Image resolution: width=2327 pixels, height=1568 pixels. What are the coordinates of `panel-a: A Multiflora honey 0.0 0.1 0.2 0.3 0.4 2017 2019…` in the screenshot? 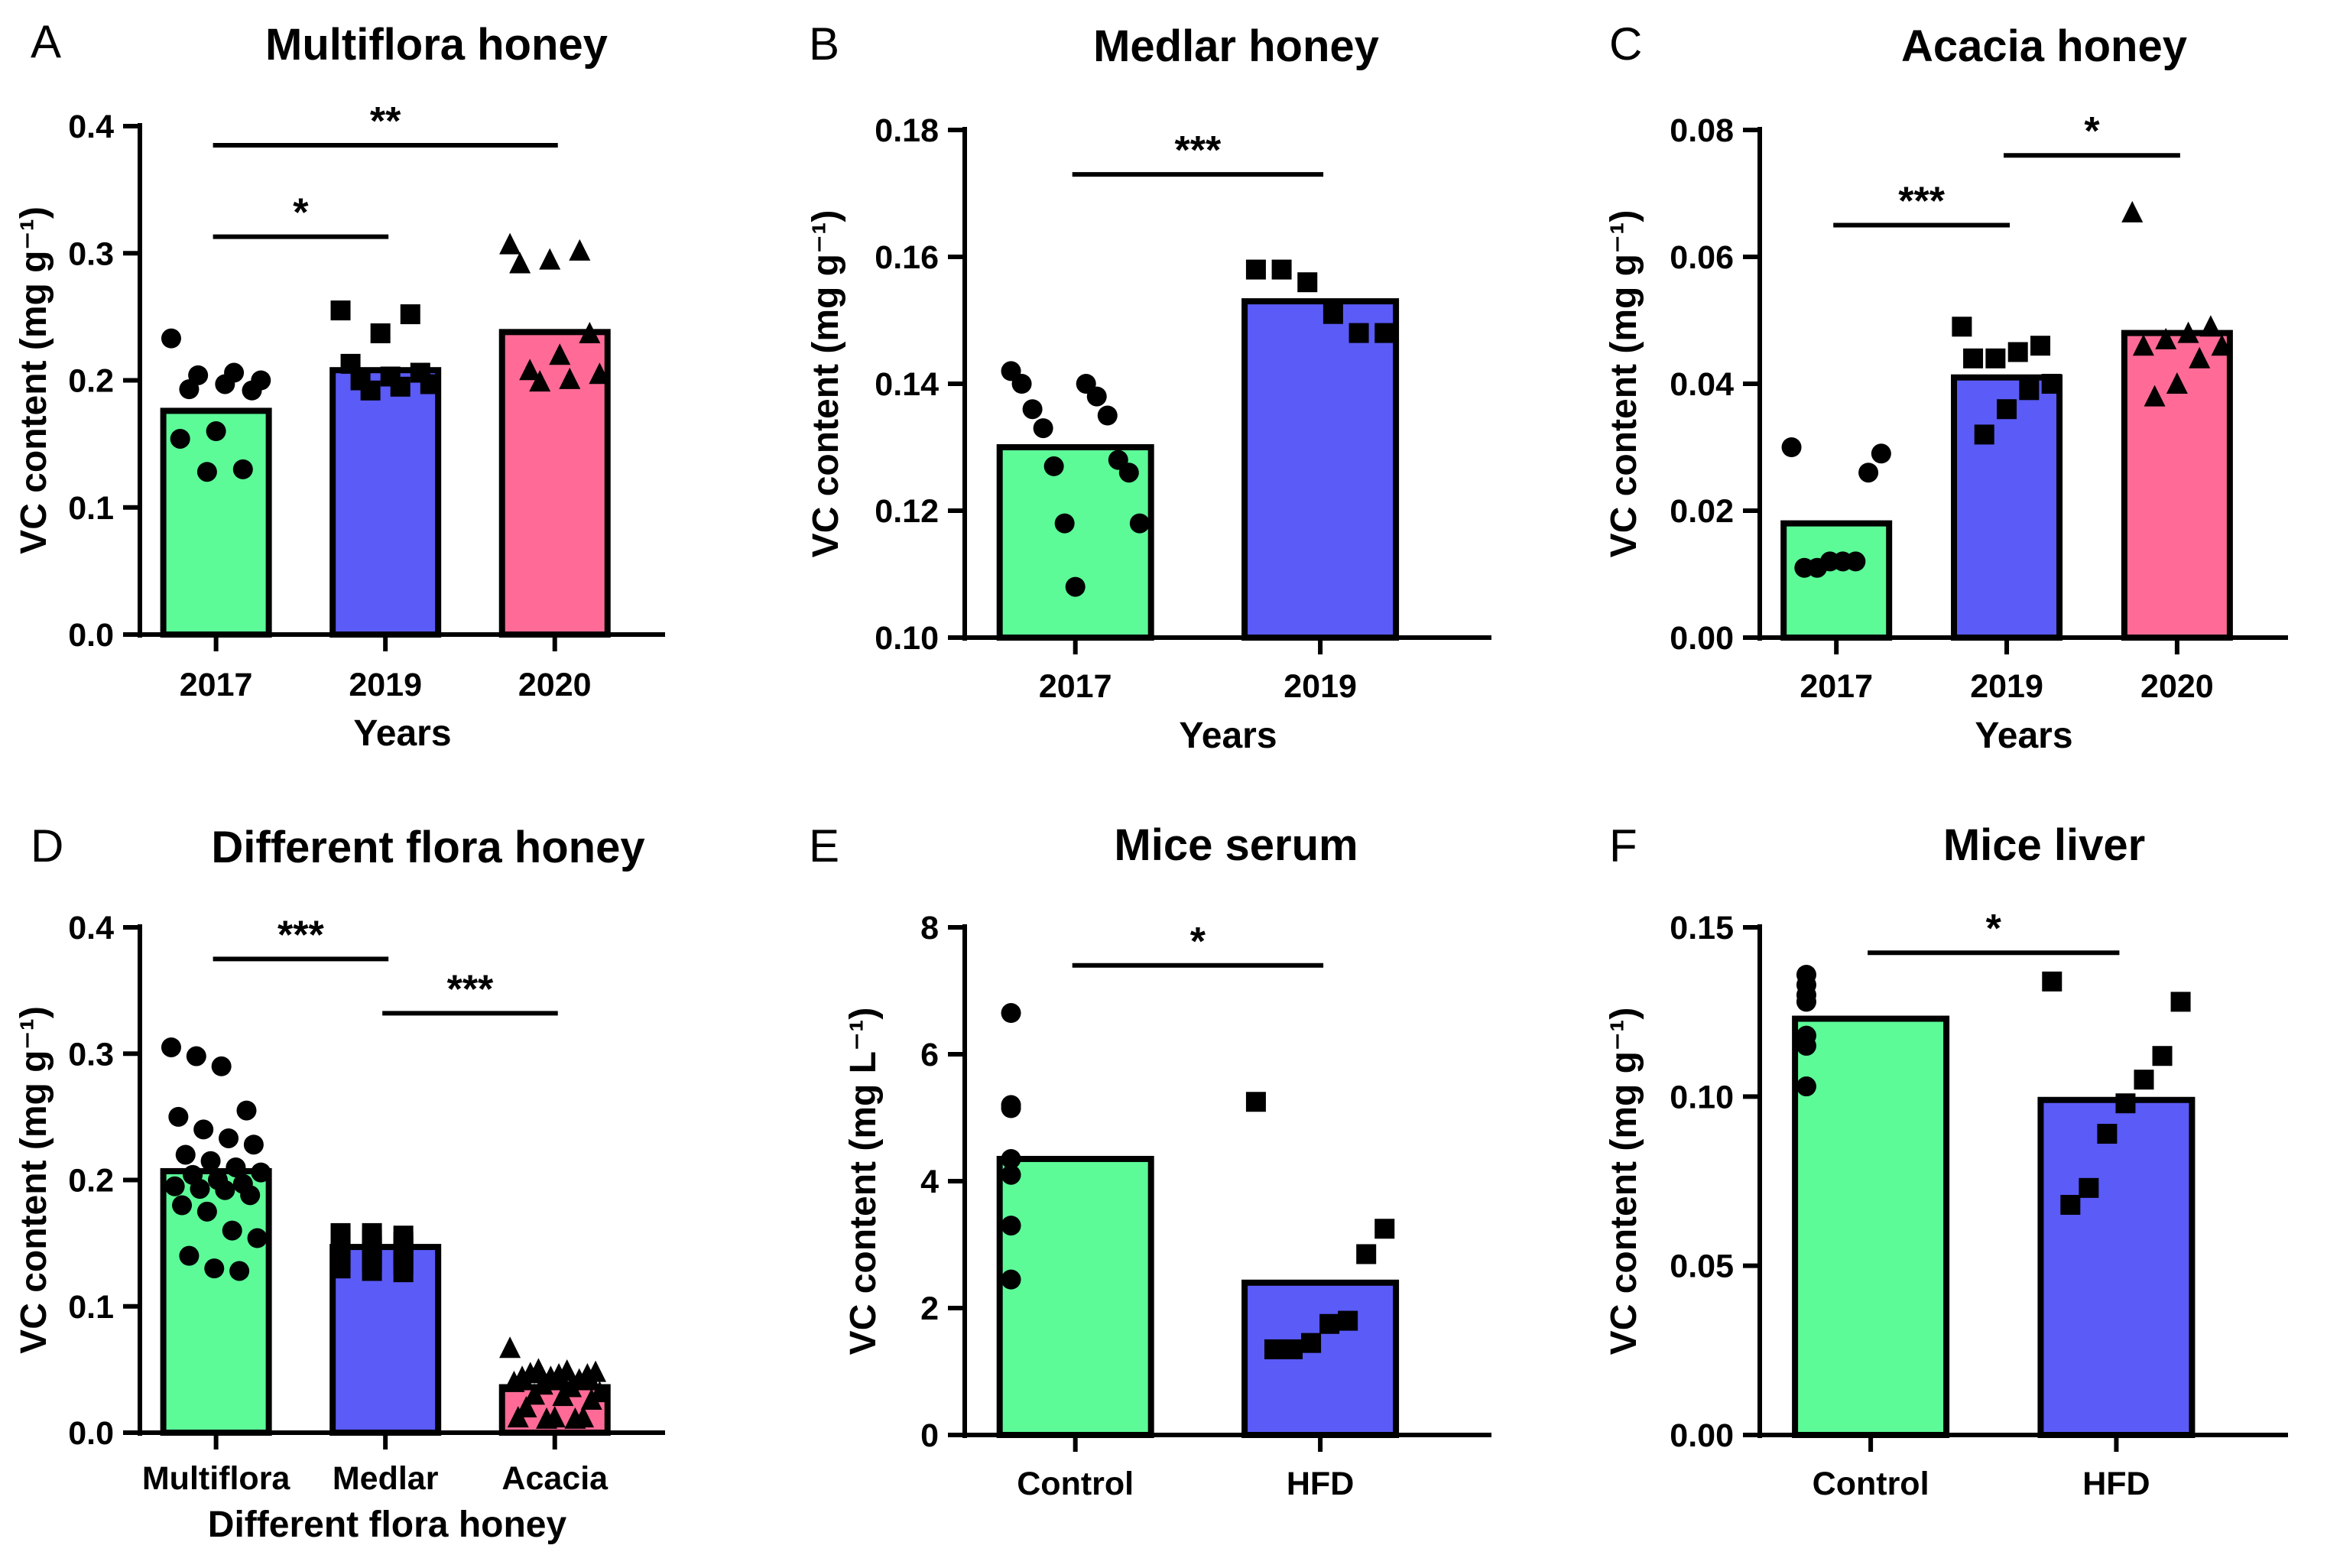 It's located at (339, 385).